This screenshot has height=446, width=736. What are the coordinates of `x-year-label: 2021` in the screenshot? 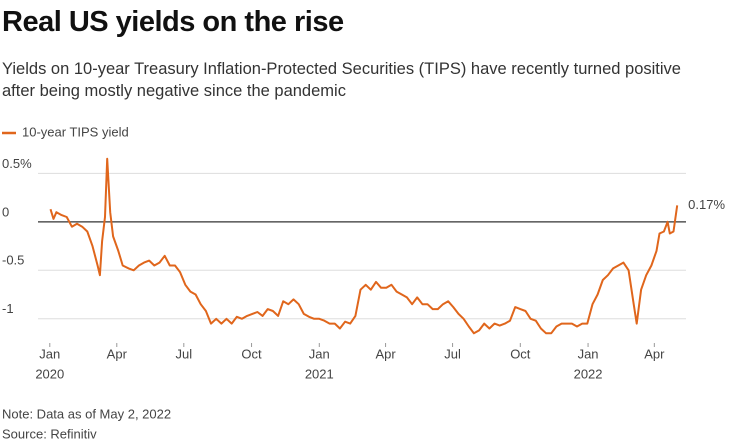 It's located at (319, 373).